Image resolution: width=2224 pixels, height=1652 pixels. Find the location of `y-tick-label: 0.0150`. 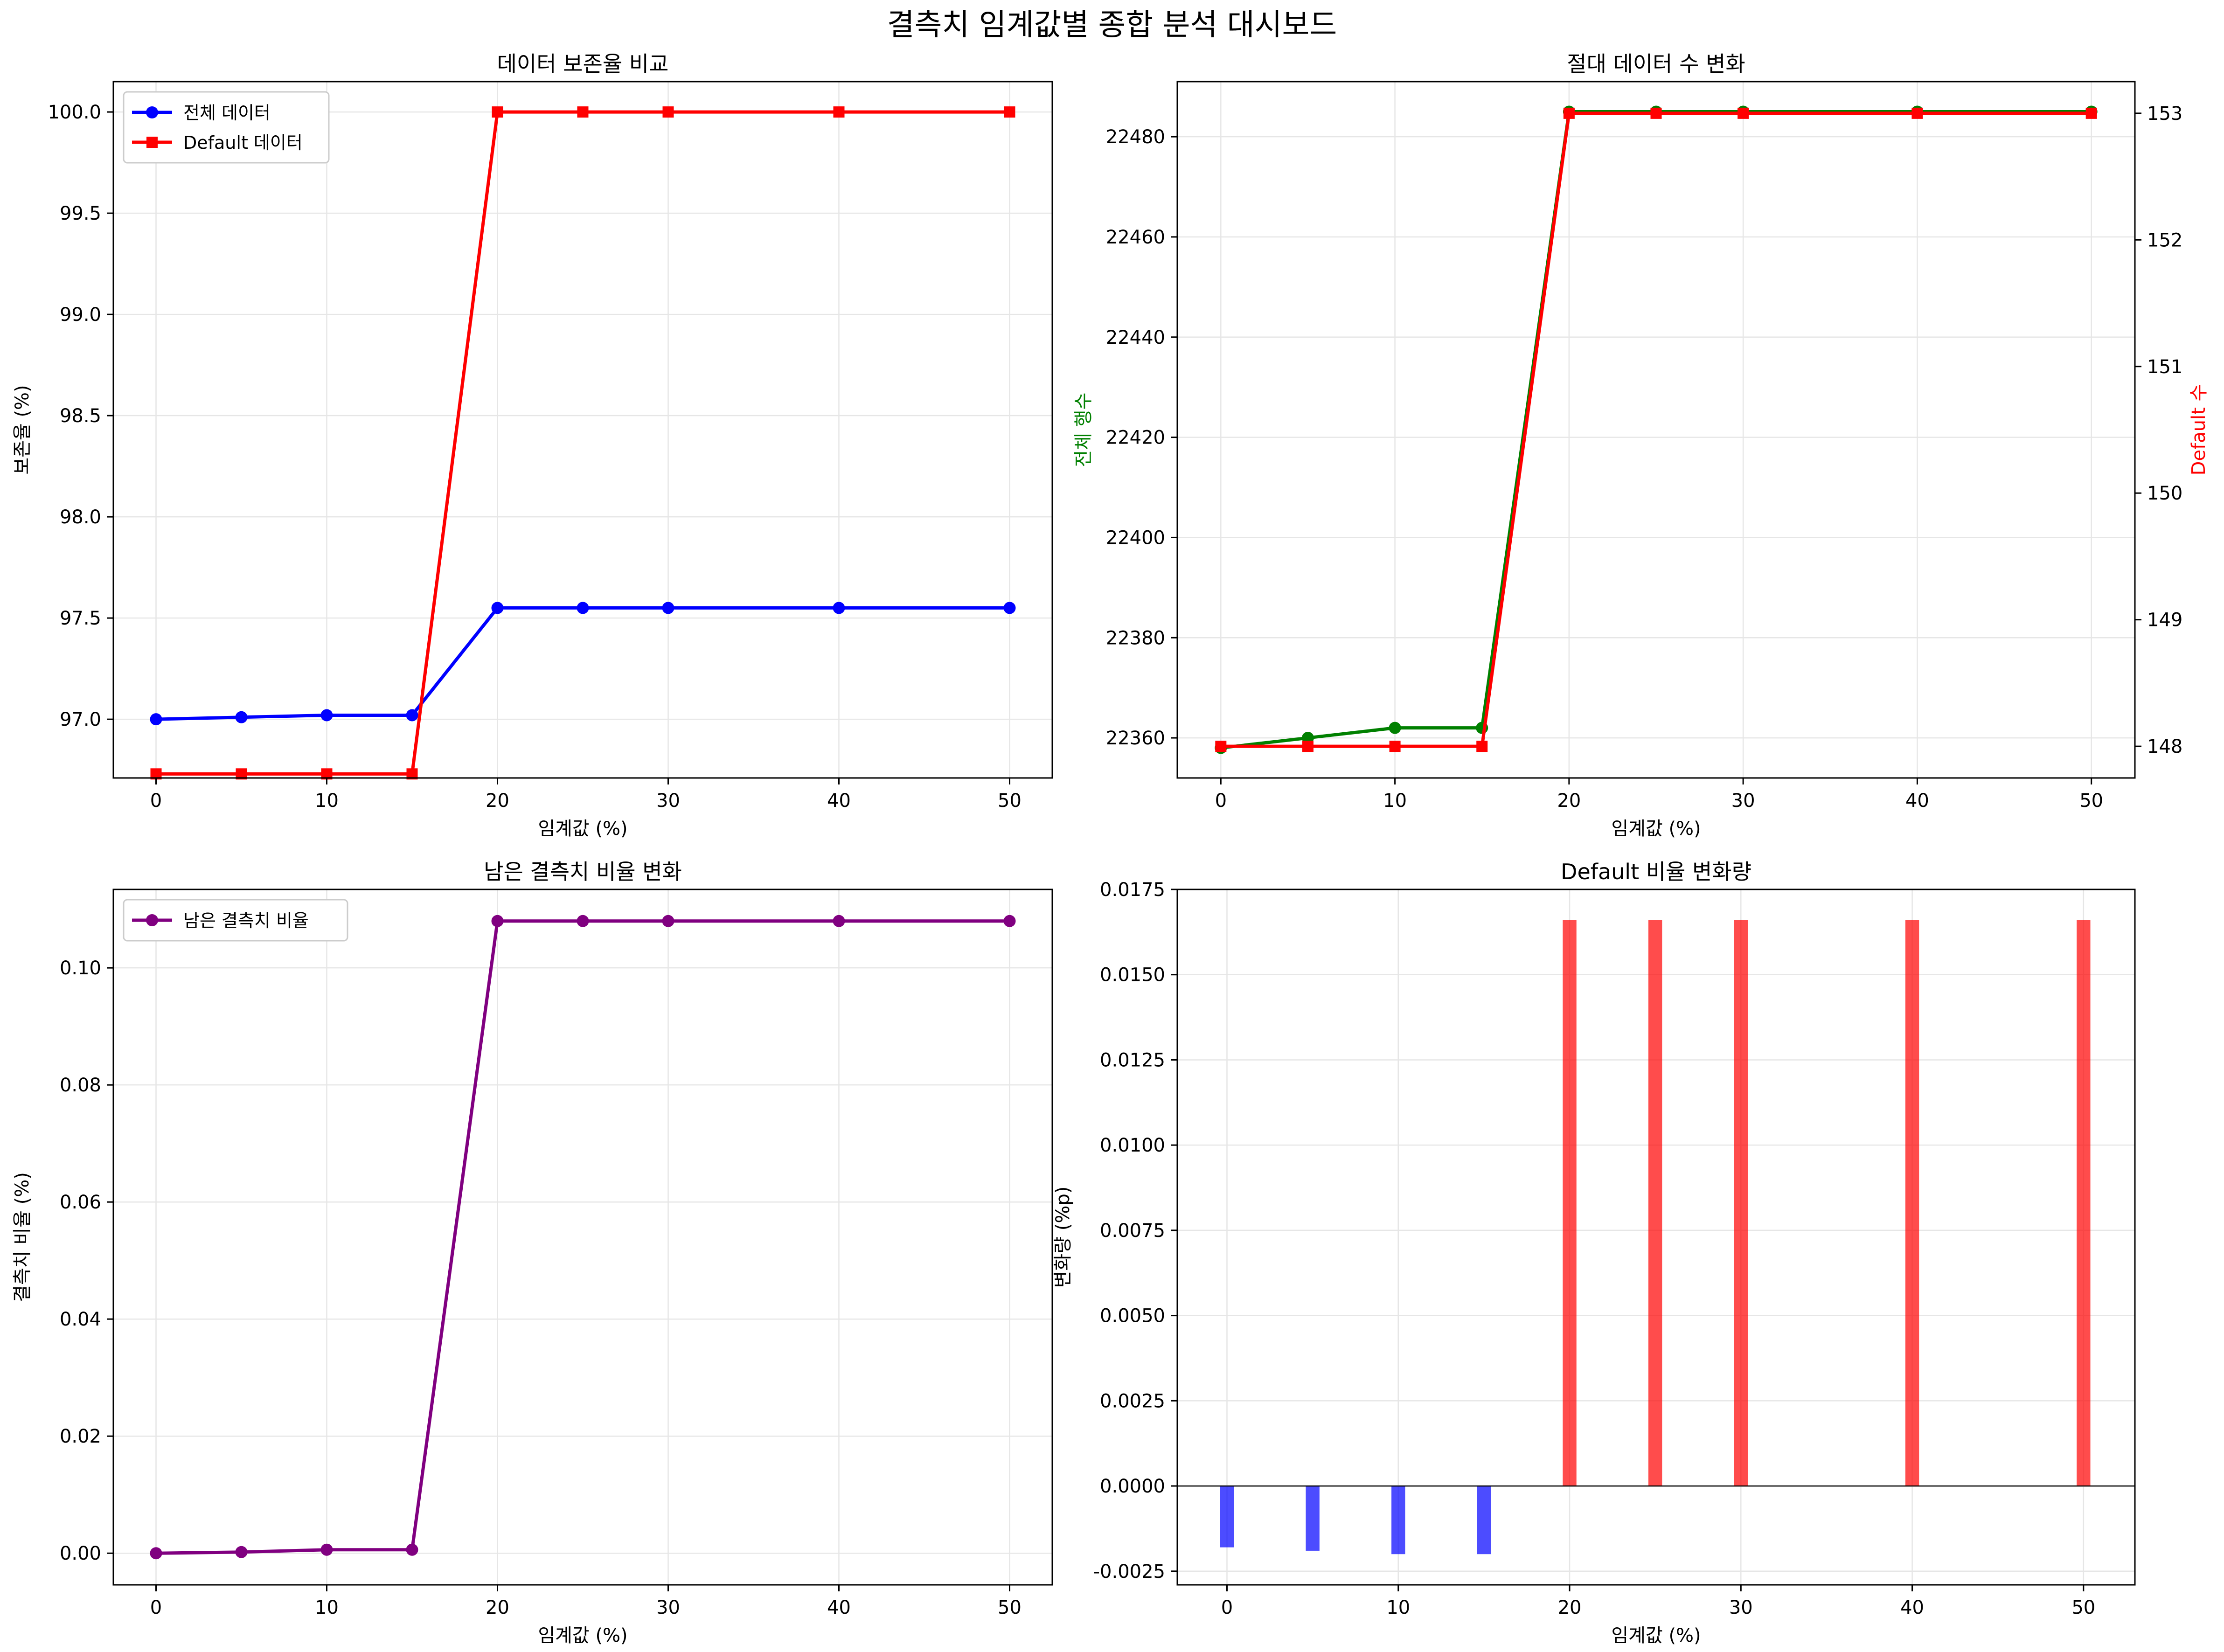

y-tick-label: 0.0150 is located at coordinates (1132, 976).